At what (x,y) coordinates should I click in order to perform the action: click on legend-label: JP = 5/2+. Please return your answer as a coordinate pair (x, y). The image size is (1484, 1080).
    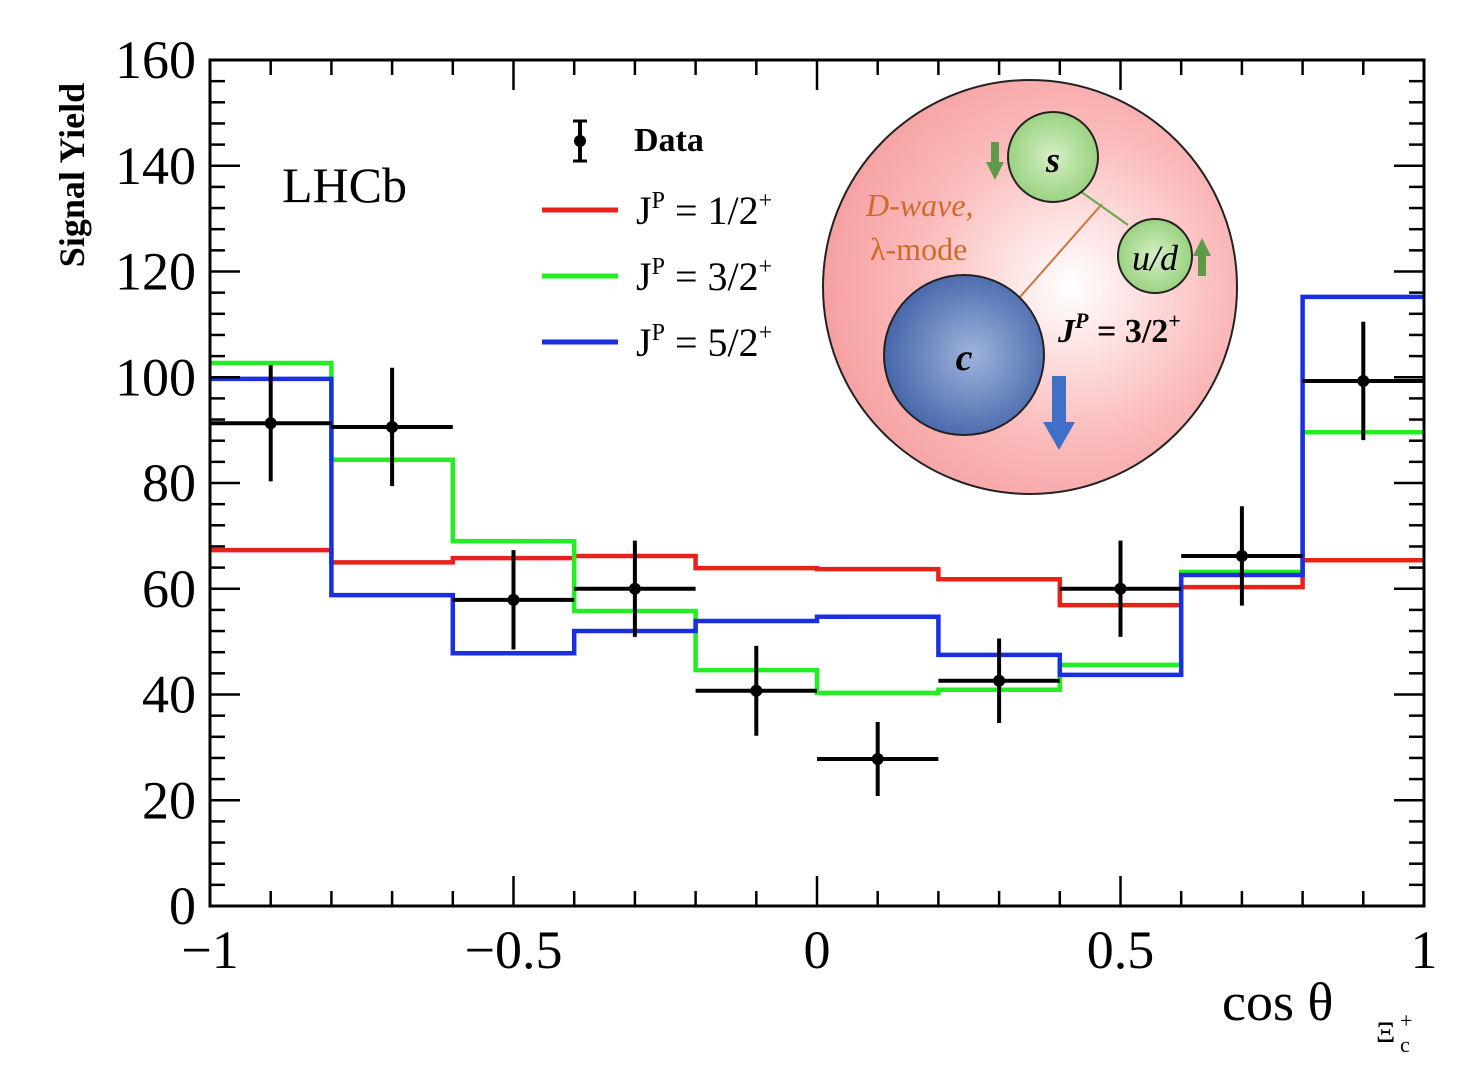
    Looking at the image, I should click on (704, 342).